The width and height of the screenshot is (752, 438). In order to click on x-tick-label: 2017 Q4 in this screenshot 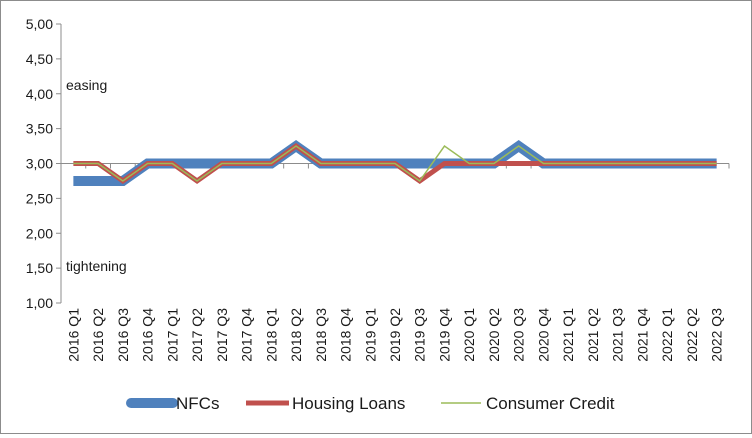, I will do `click(247, 335)`.